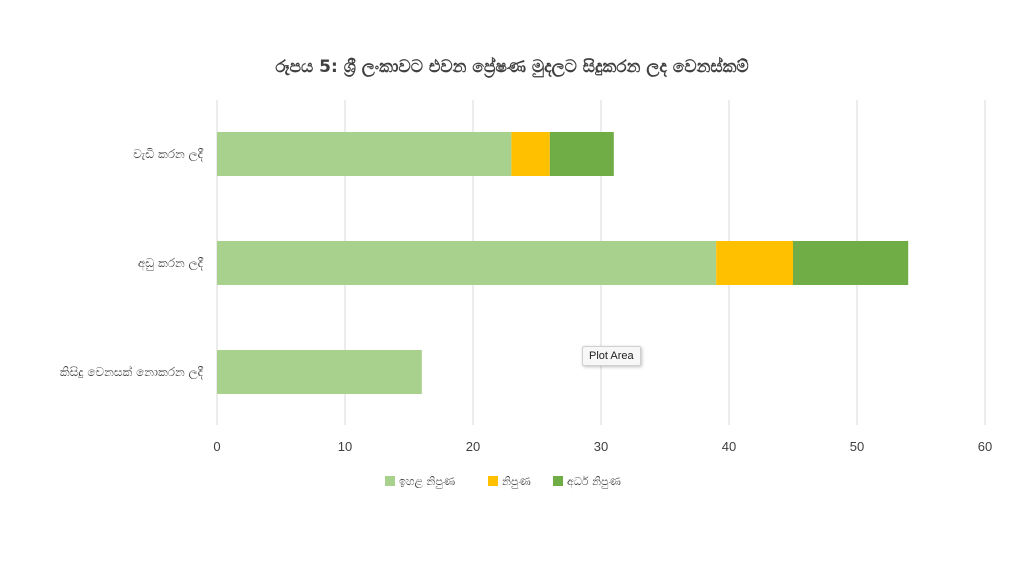 The width and height of the screenshot is (1024, 576). I want to click on x-tick-label: 40, so click(729, 446).